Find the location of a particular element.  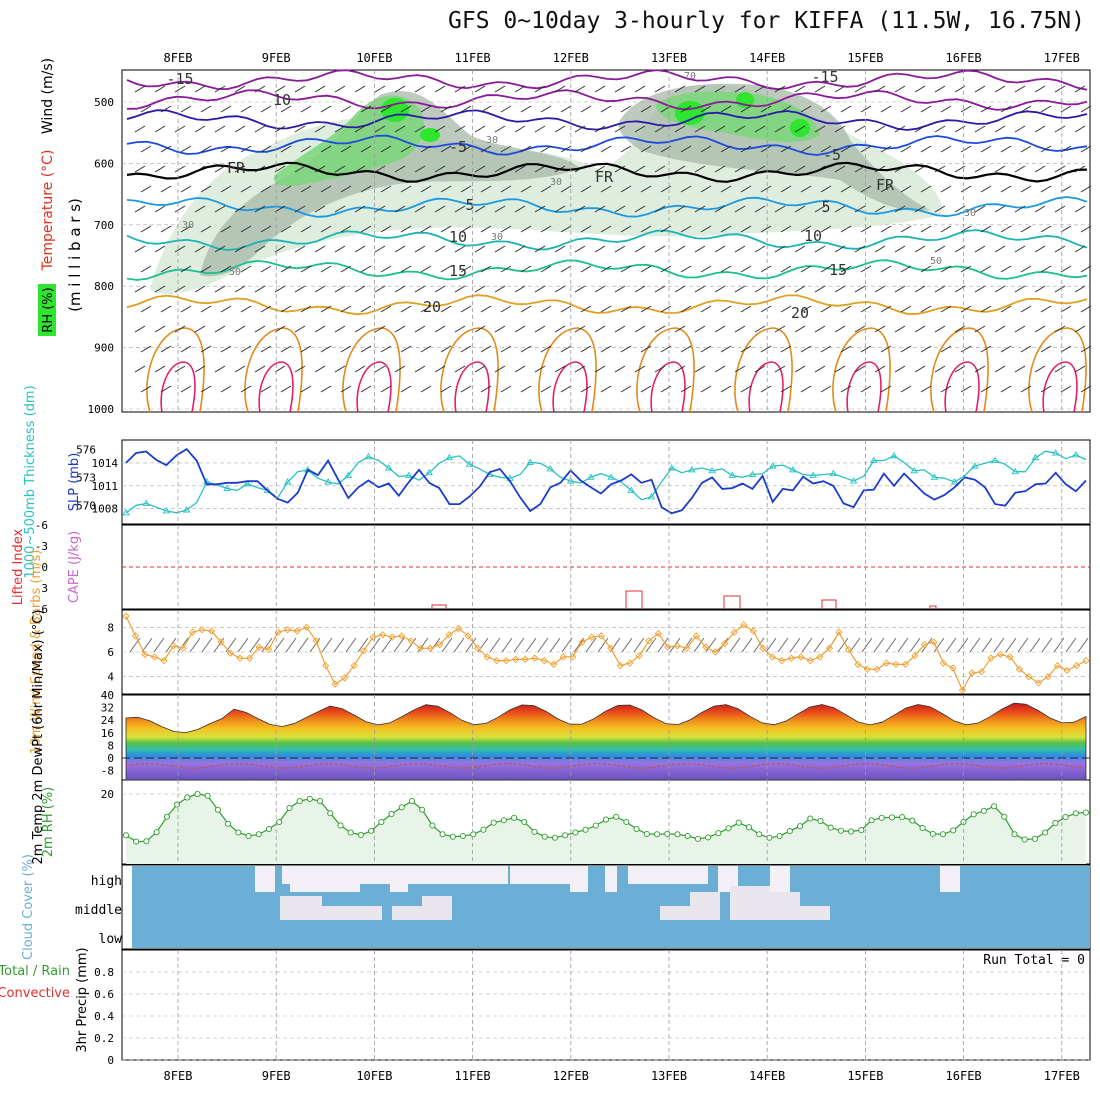

date-label-top: 11FEB is located at coordinates (473, 58).